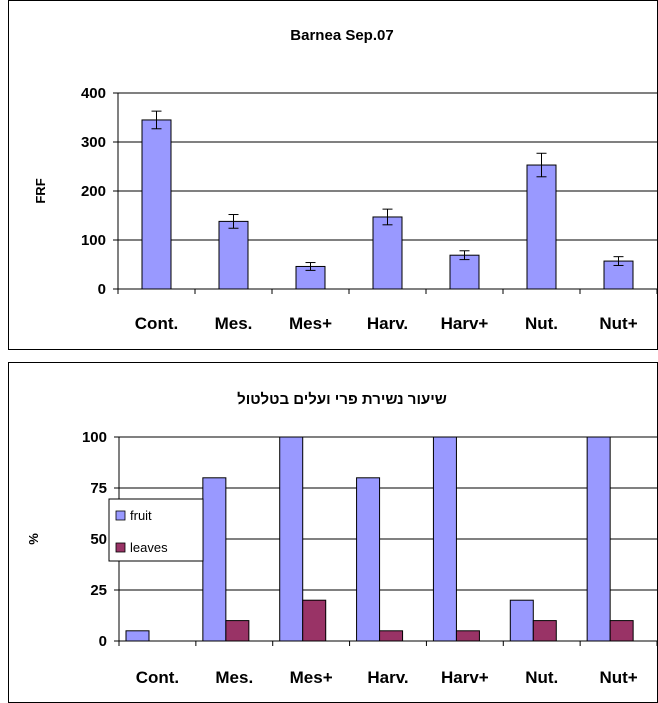  What do you see at coordinates (621, 631) in the screenshot?
I see `bar-leaves-nut+` at bounding box center [621, 631].